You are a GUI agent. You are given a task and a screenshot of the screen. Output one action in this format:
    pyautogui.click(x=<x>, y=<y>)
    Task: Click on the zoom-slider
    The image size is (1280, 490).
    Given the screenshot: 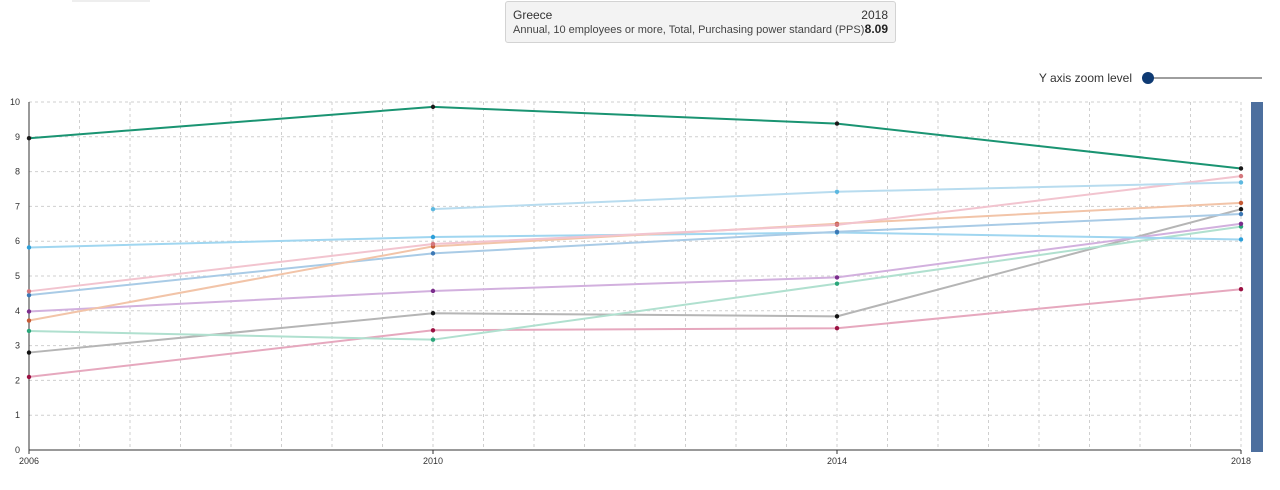 What is the action you would take?
    pyautogui.click(x=1202, y=78)
    